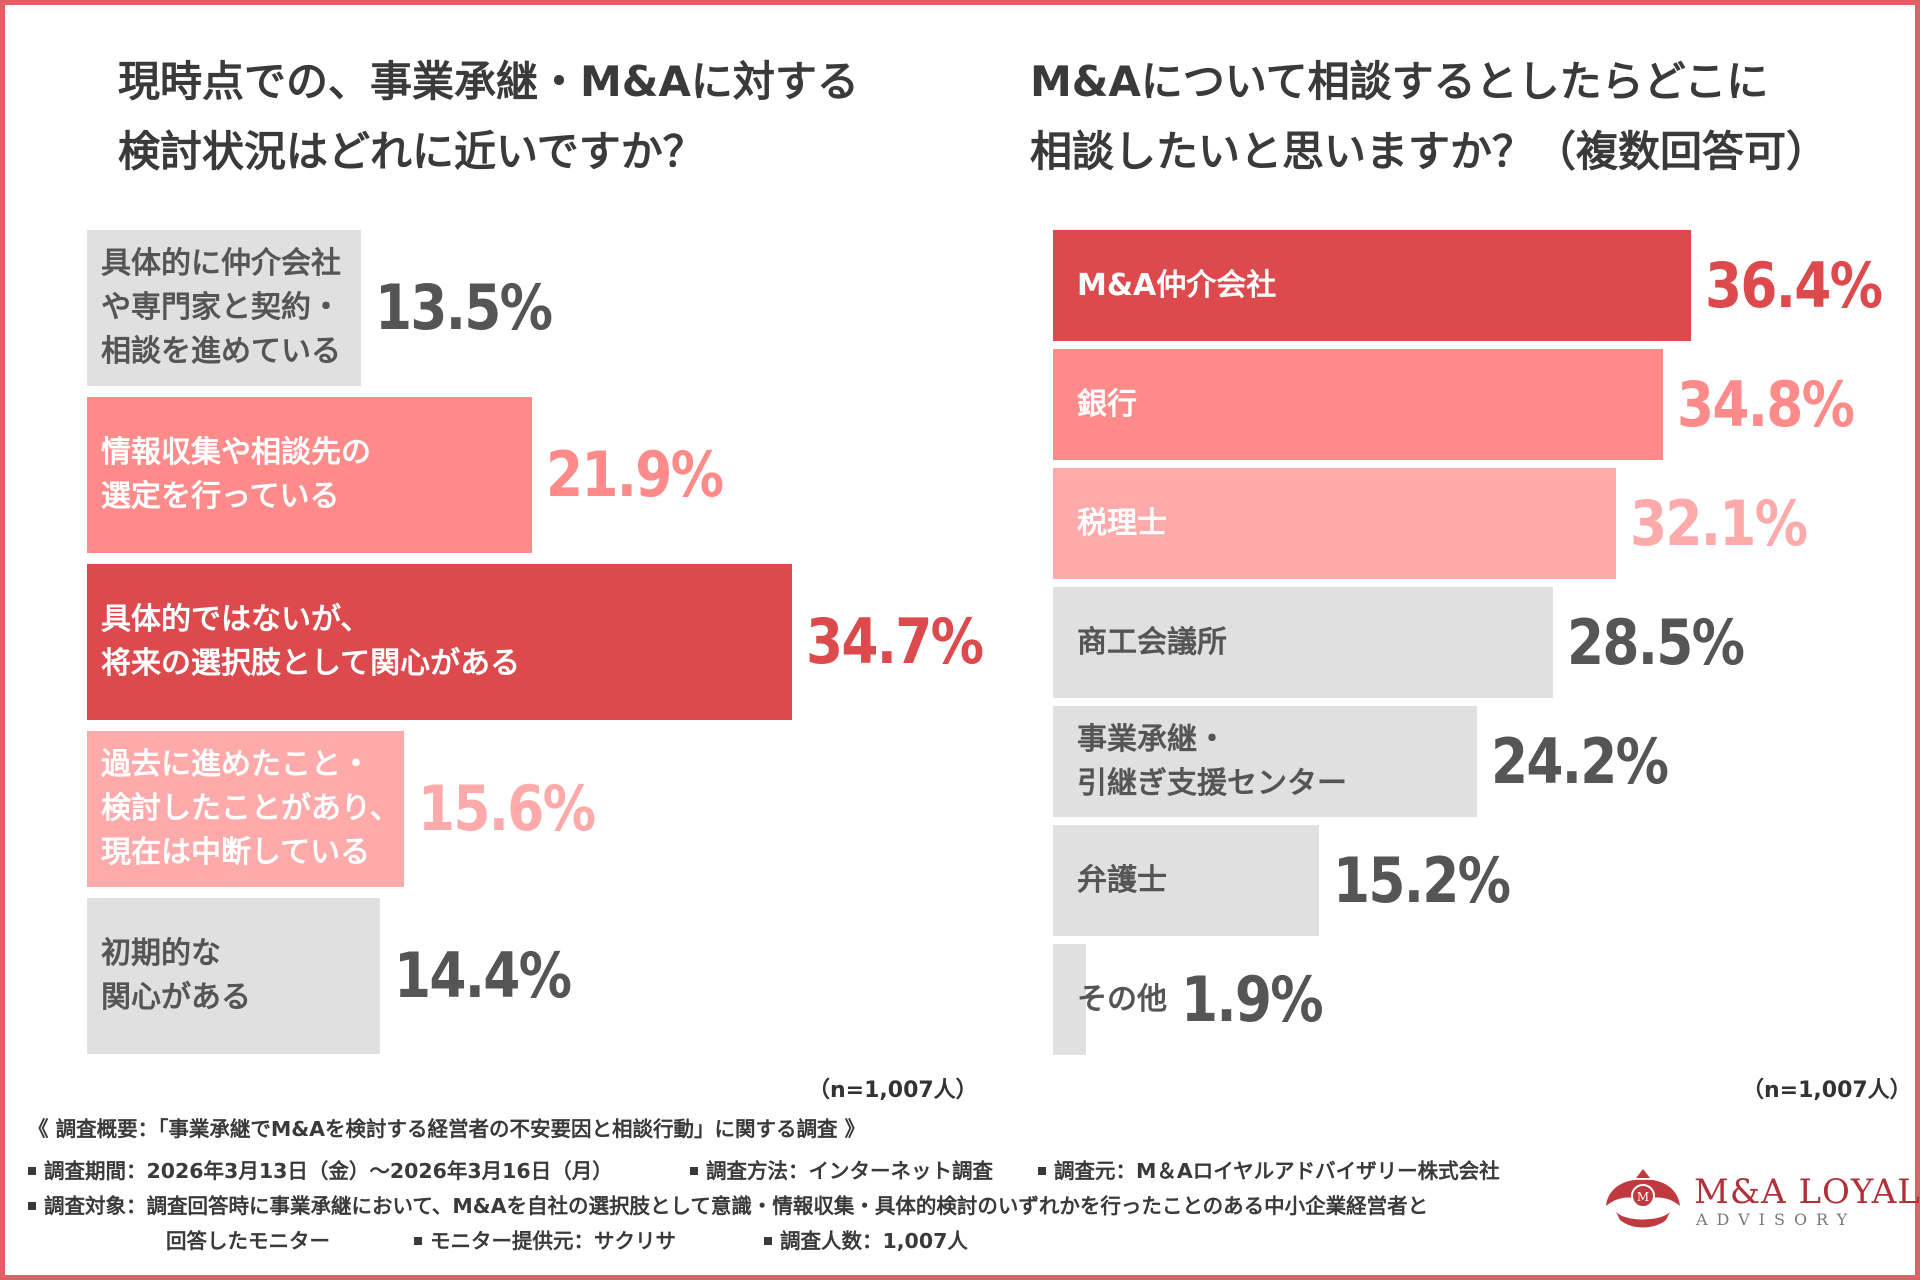  What do you see at coordinates (893, 1090) in the screenshot?
I see `left-sample-size: （n=1,007人）` at bounding box center [893, 1090].